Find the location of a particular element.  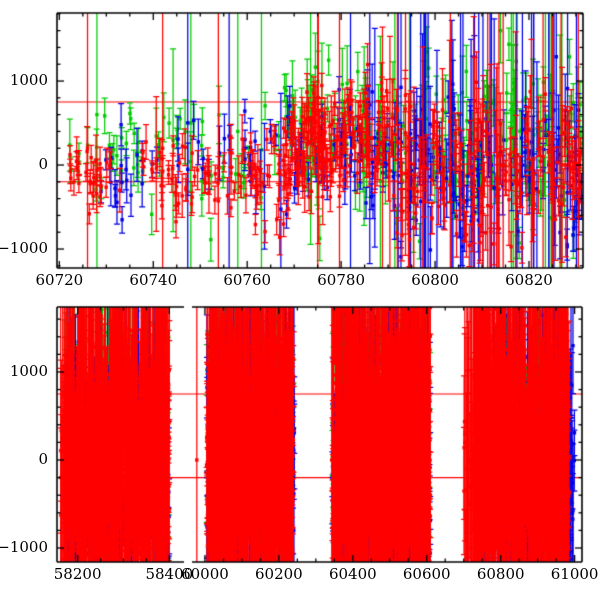

x-tick-label: 60400 is located at coordinates (352, 574).